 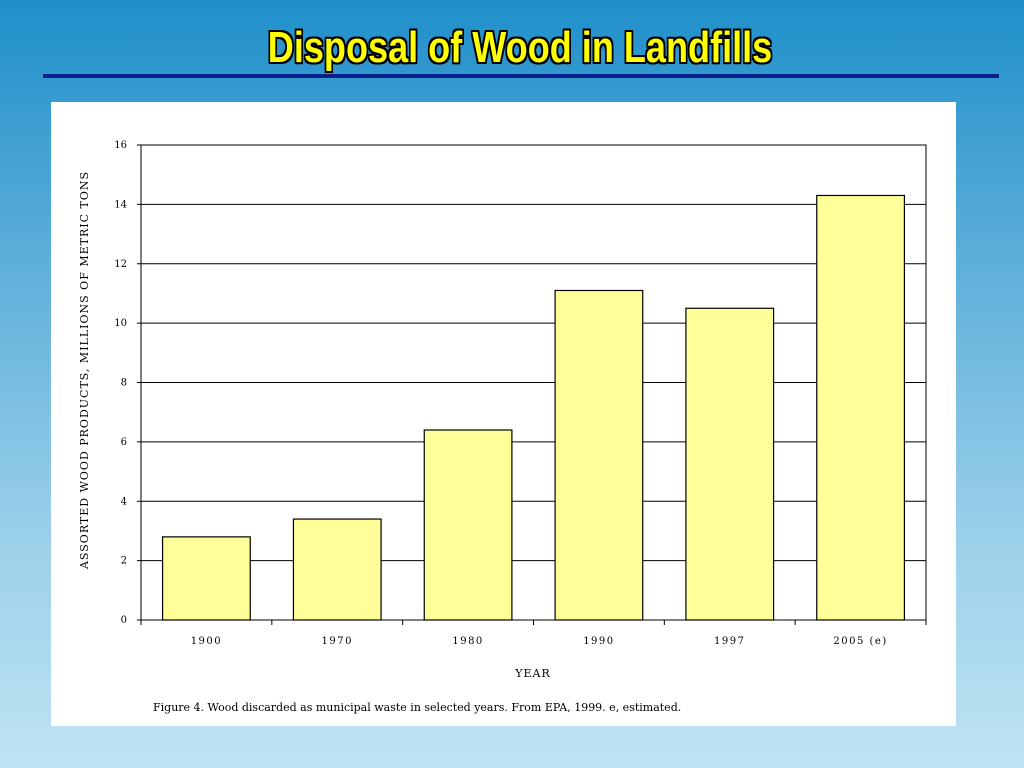 What do you see at coordinates (206, 578) in the screenshot?
I see `bar-1900` at bounding box center [206, 578].